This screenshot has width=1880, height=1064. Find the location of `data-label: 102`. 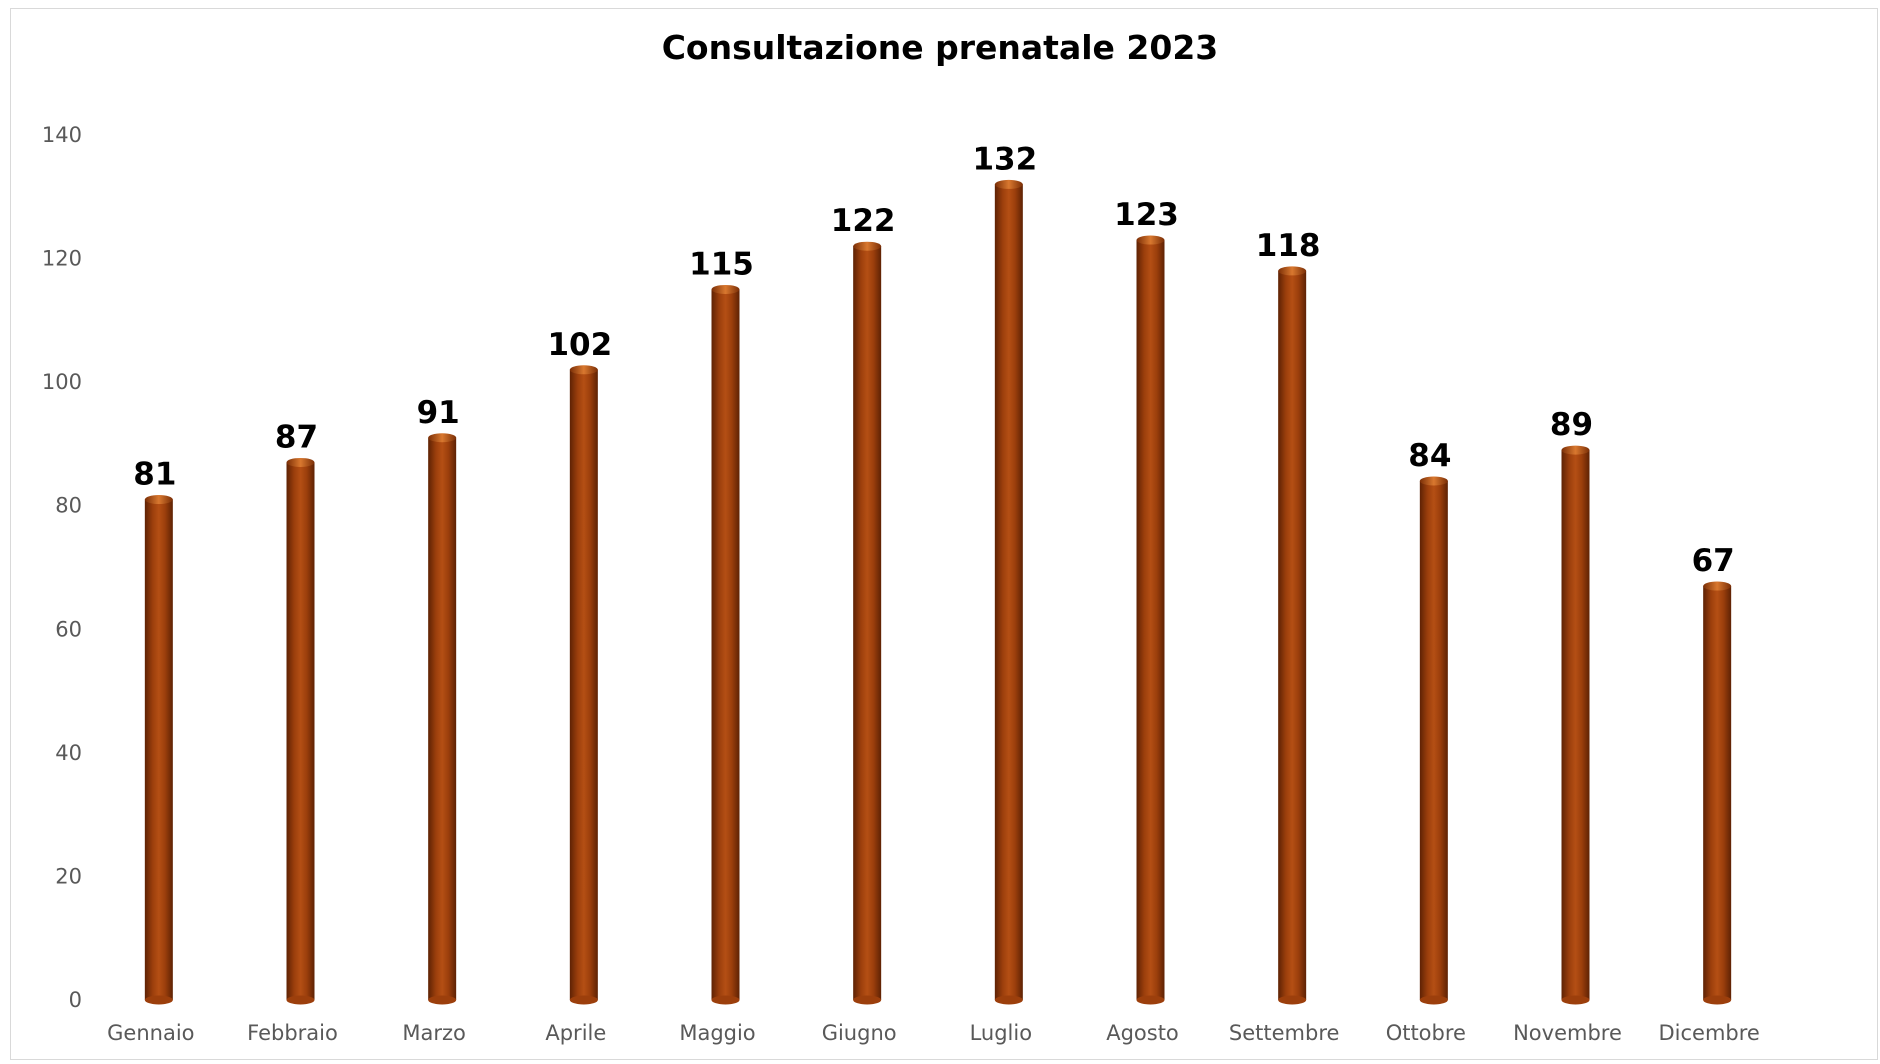

data-label: 102 is located at coordinates (579, 345).